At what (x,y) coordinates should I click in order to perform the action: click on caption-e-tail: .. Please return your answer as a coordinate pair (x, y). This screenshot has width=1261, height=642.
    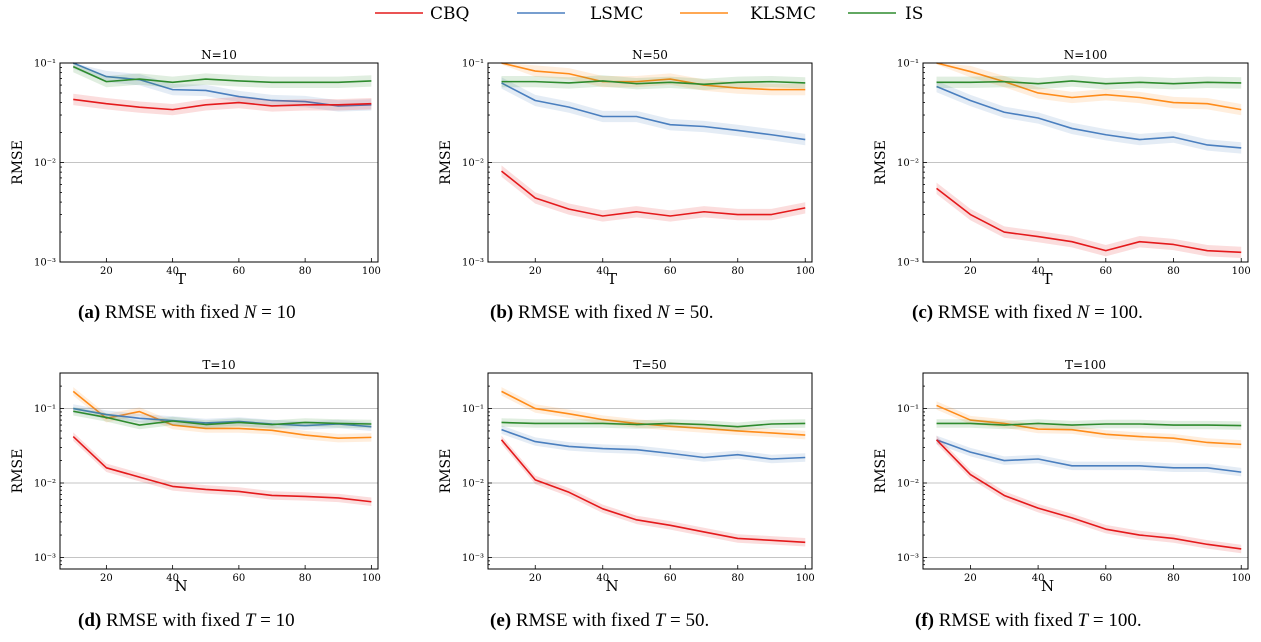
    Looking at the image, I should click on (707, 620).